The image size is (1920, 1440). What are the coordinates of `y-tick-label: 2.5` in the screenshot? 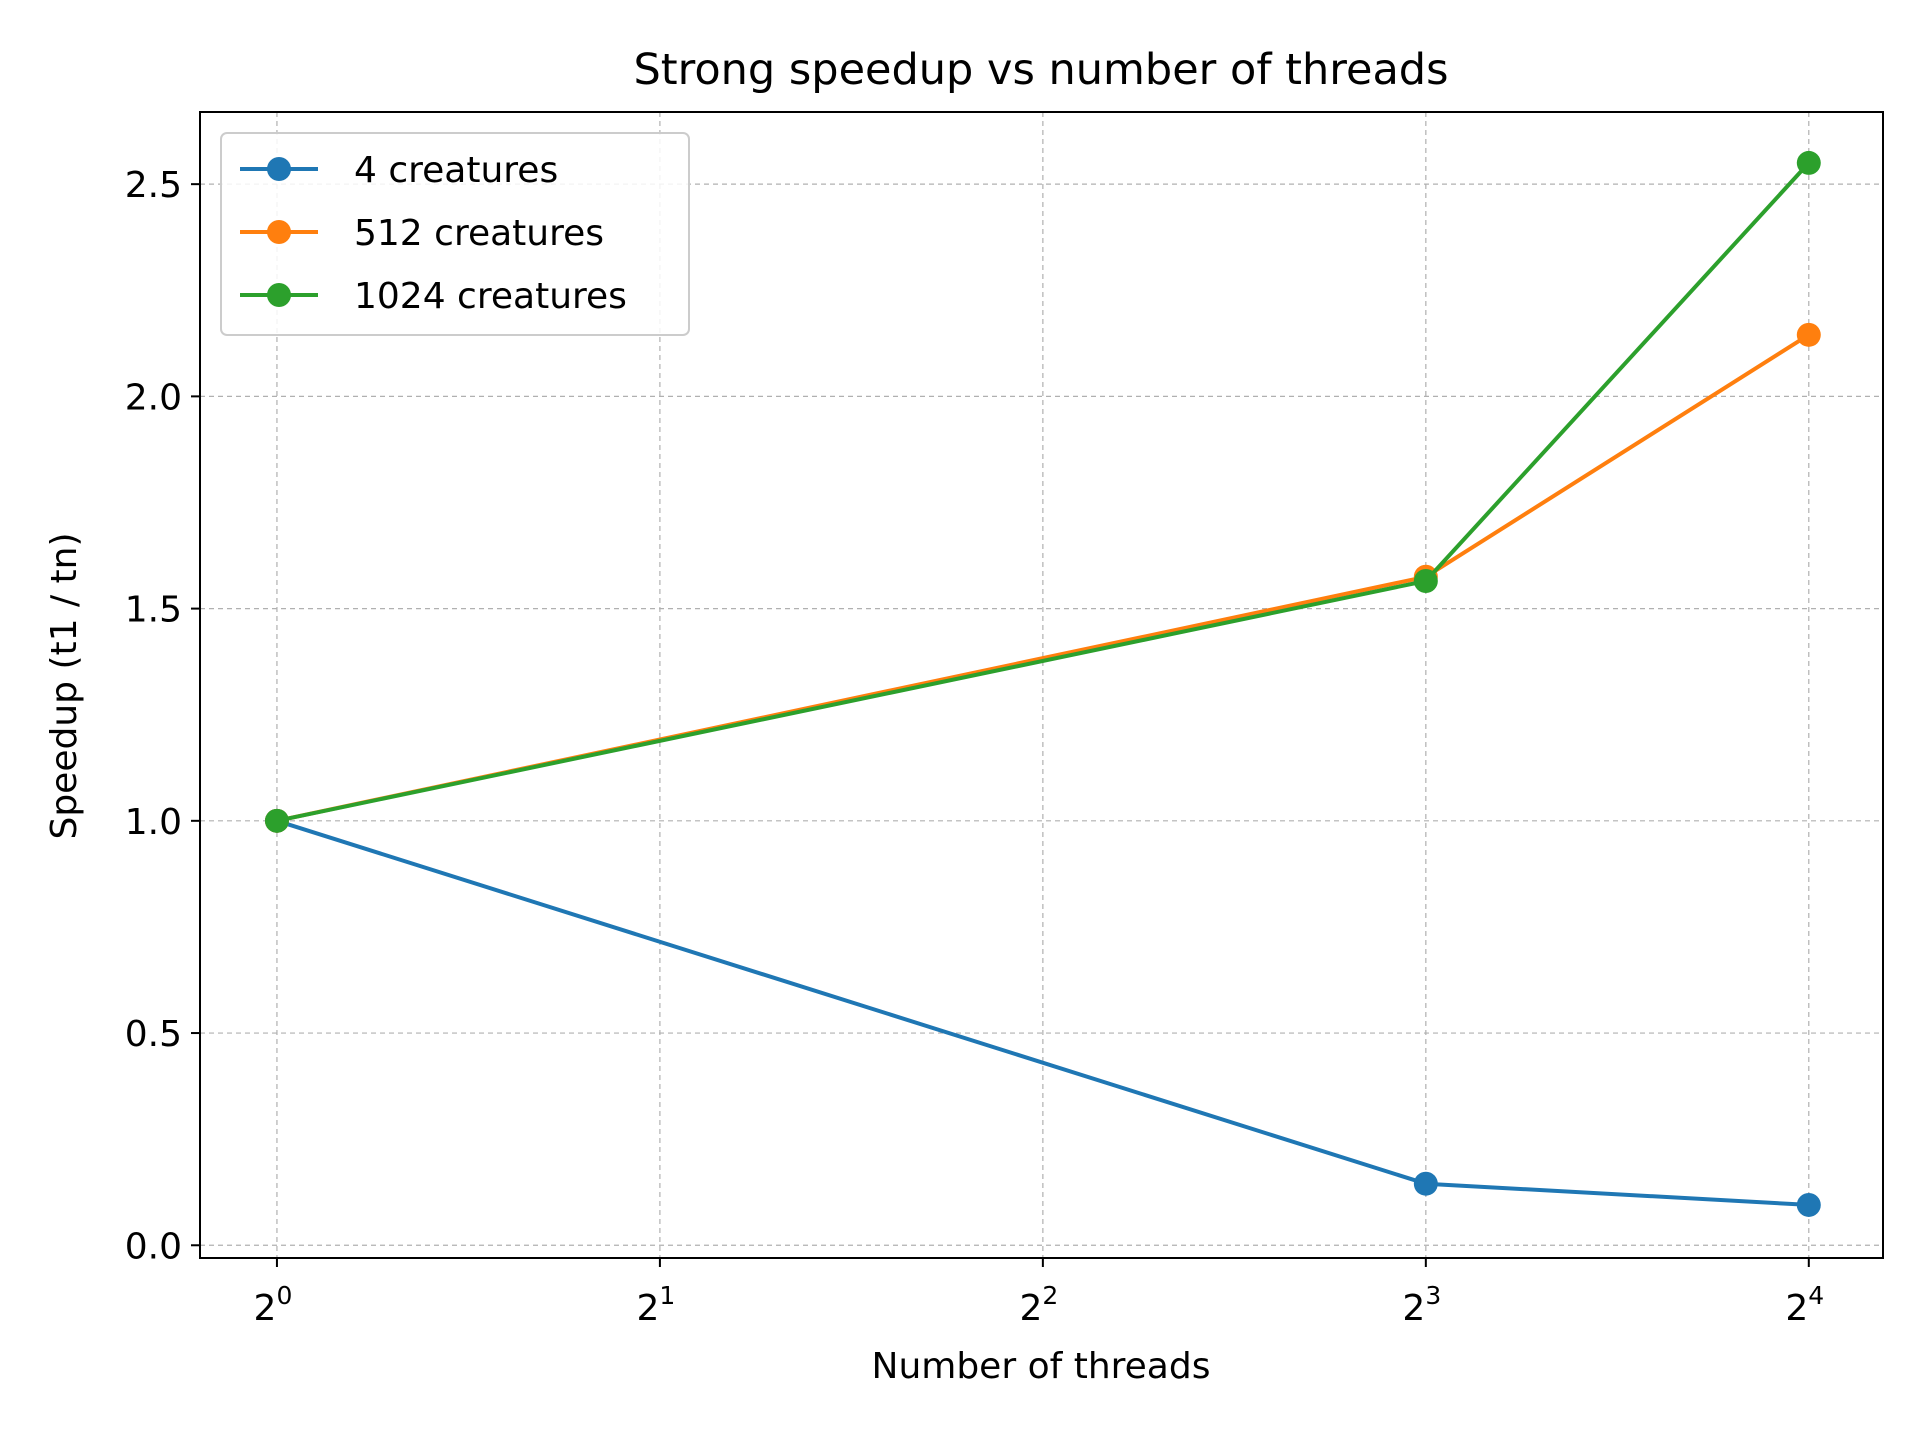 It's located at (153, 185).